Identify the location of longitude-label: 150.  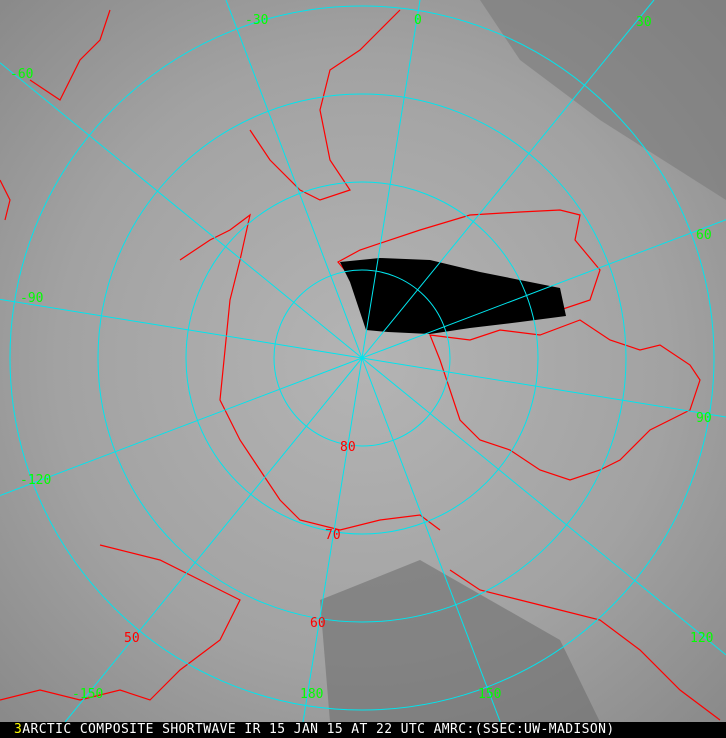
(489, 694).